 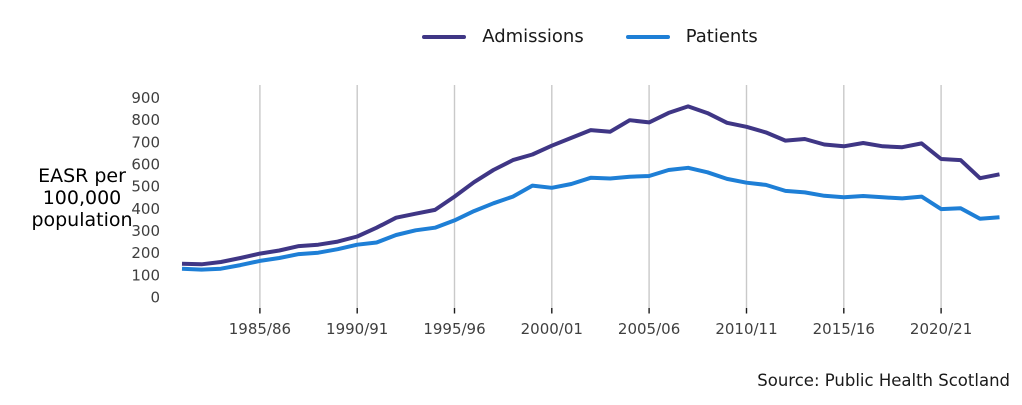 I want to click on legend-label-patients: Patients, so click(x=721, y=36).